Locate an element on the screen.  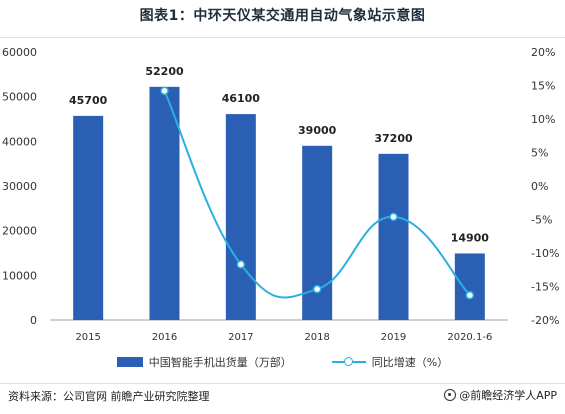
brand-credit: @前瞻经济学人APP is located at coordinates (500, 395).